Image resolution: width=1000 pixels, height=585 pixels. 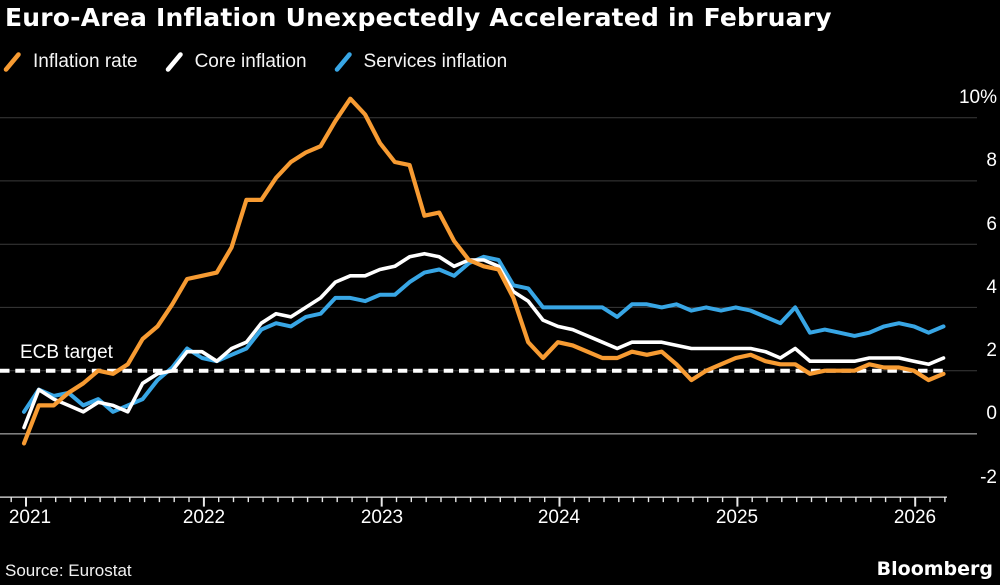 What do you see at coordinates (988, 477) in the screenshot?
I see `y-axis-label-neg2: -2` at bounding box center [988, 477].